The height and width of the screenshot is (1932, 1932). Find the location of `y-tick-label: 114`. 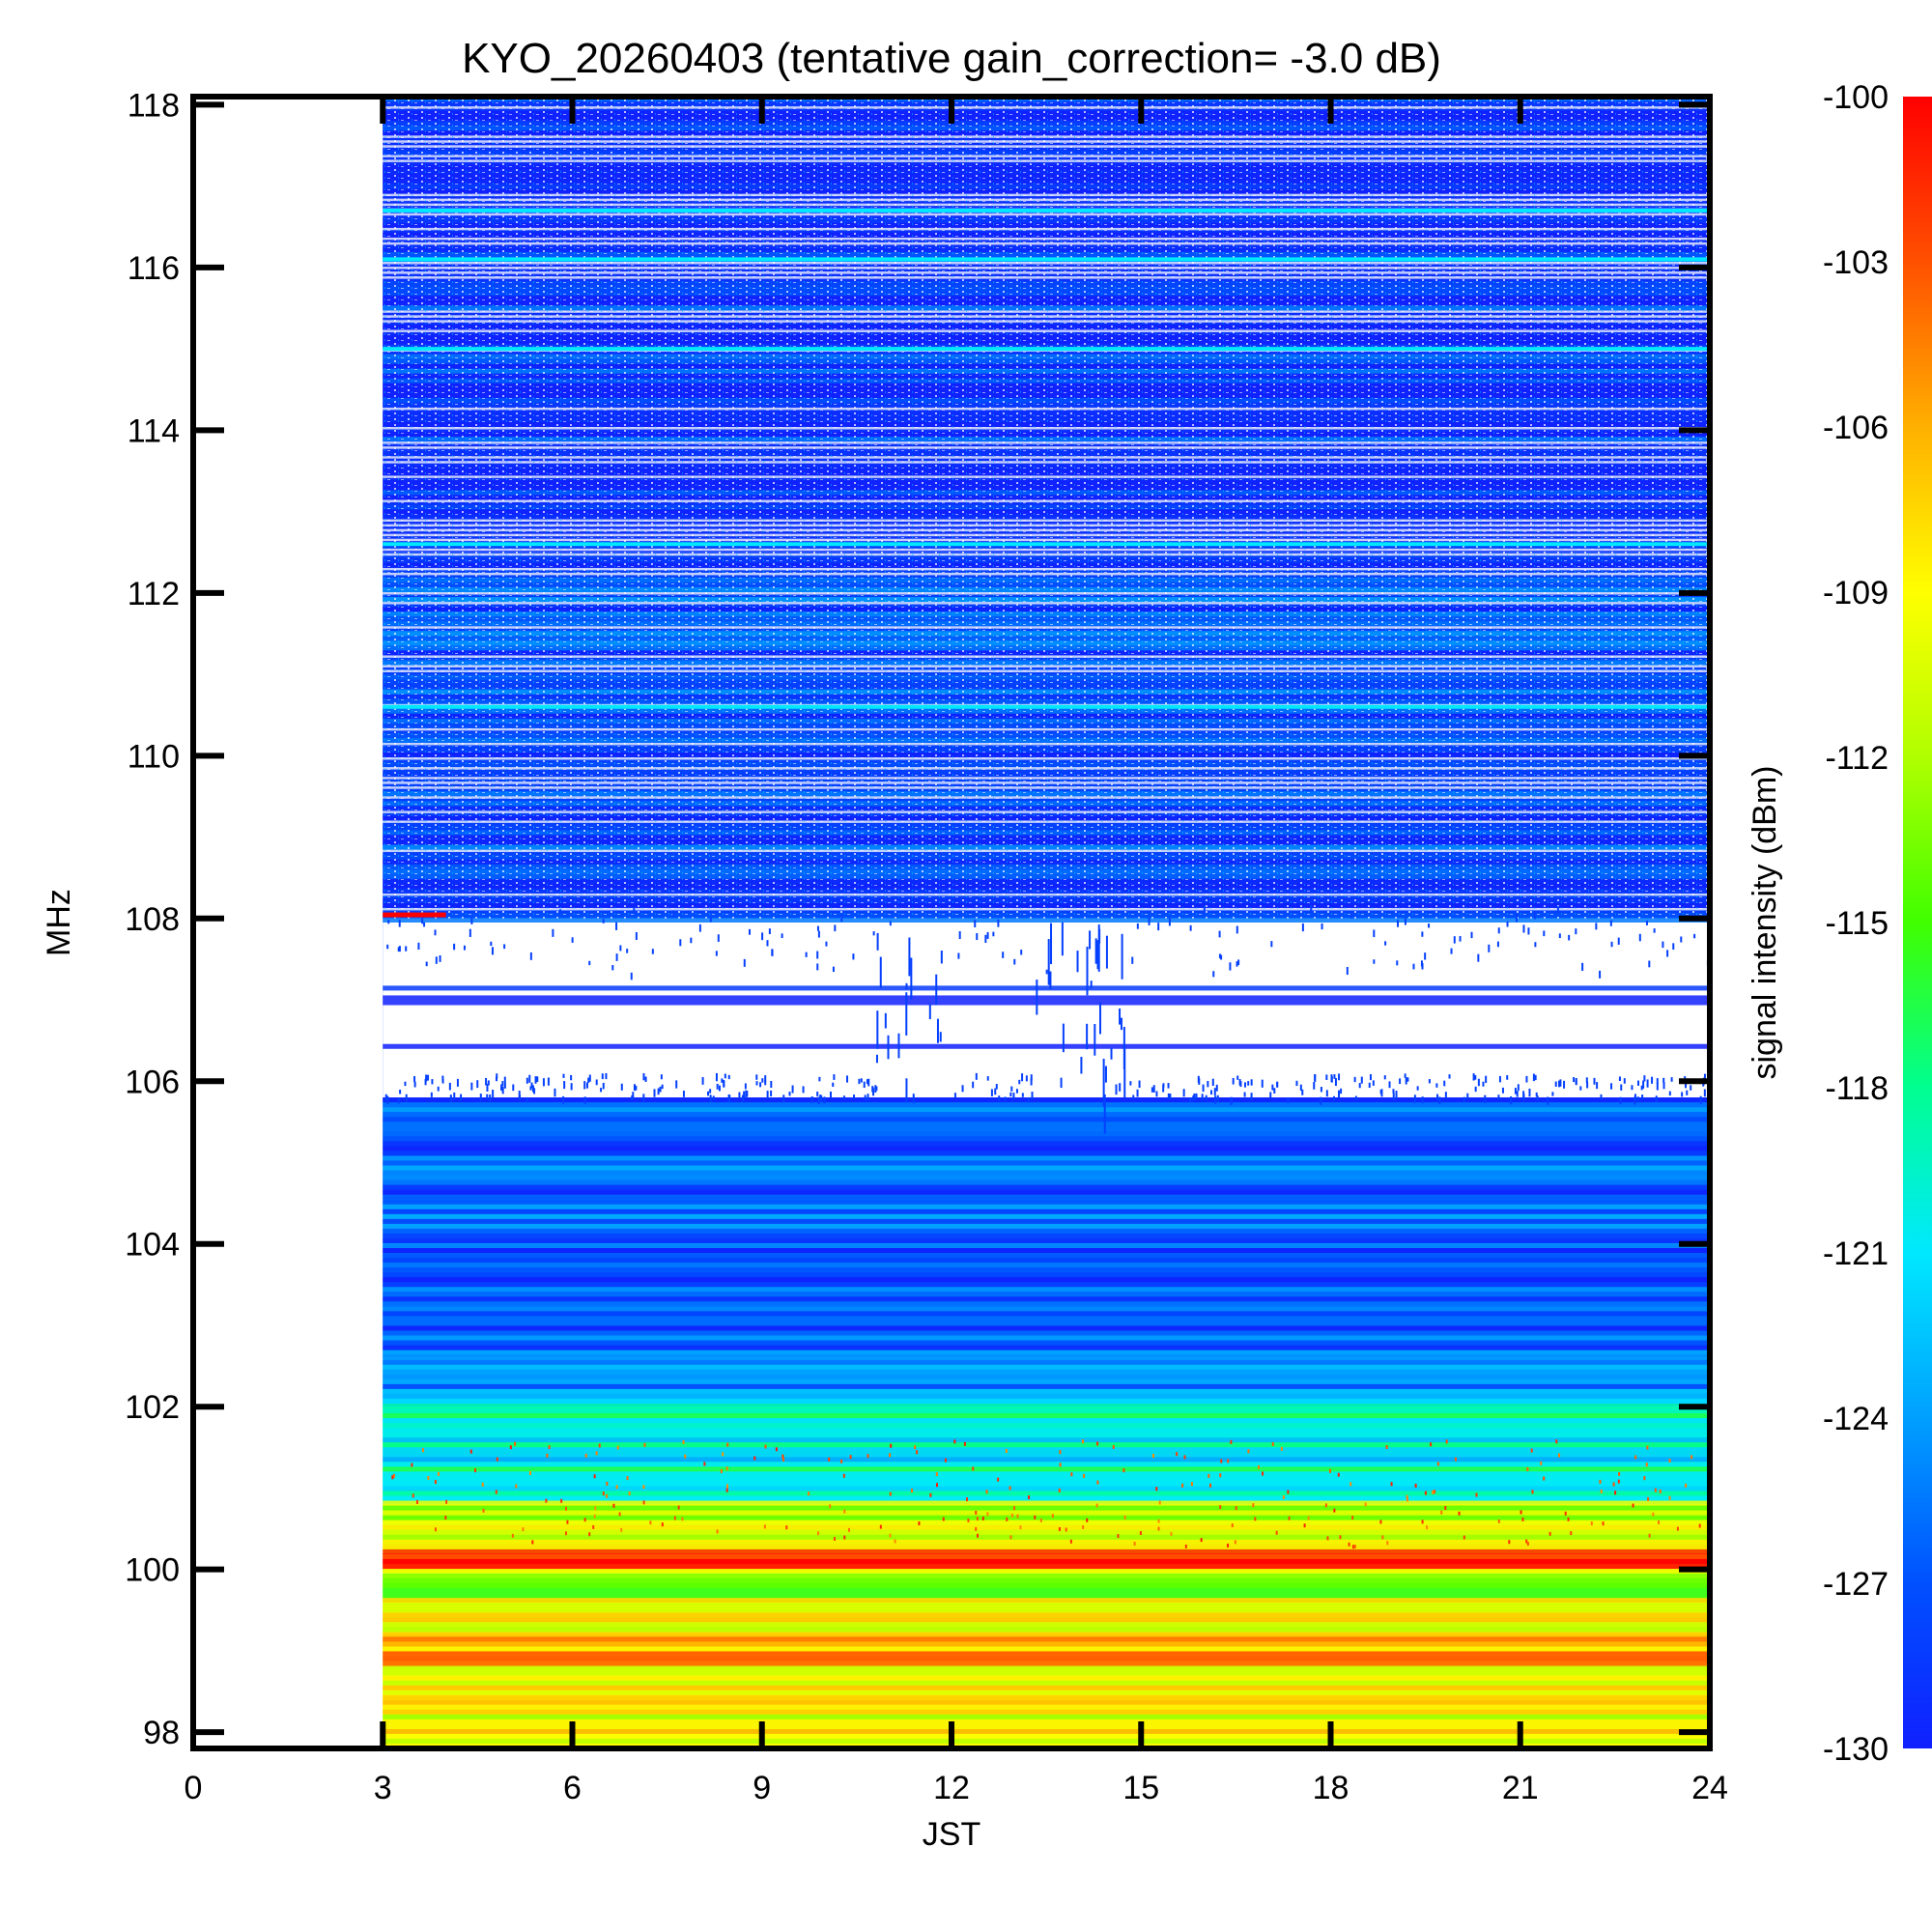

y-tick-label: 114 is located at coordinates (154, 430).